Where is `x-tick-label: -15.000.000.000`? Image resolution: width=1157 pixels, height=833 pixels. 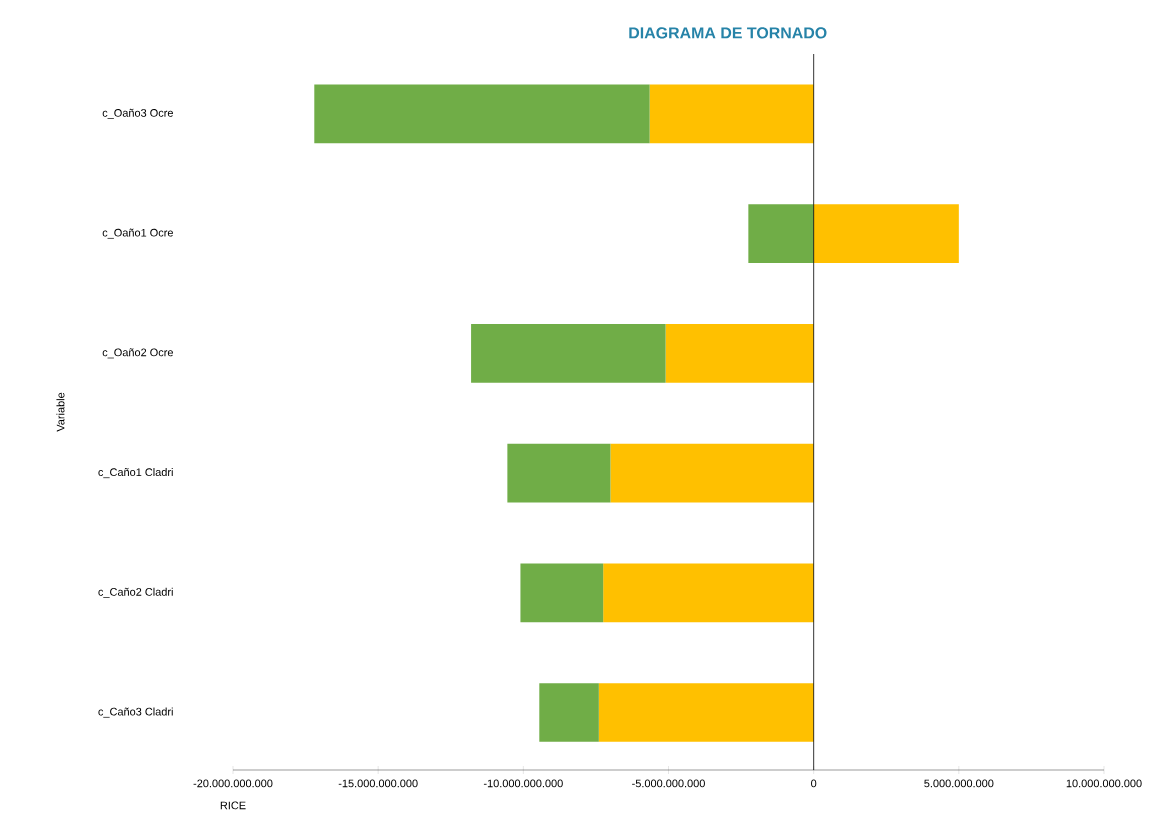
x-tick-label: -15.000.000.000 is located at coordinates (378, 783).